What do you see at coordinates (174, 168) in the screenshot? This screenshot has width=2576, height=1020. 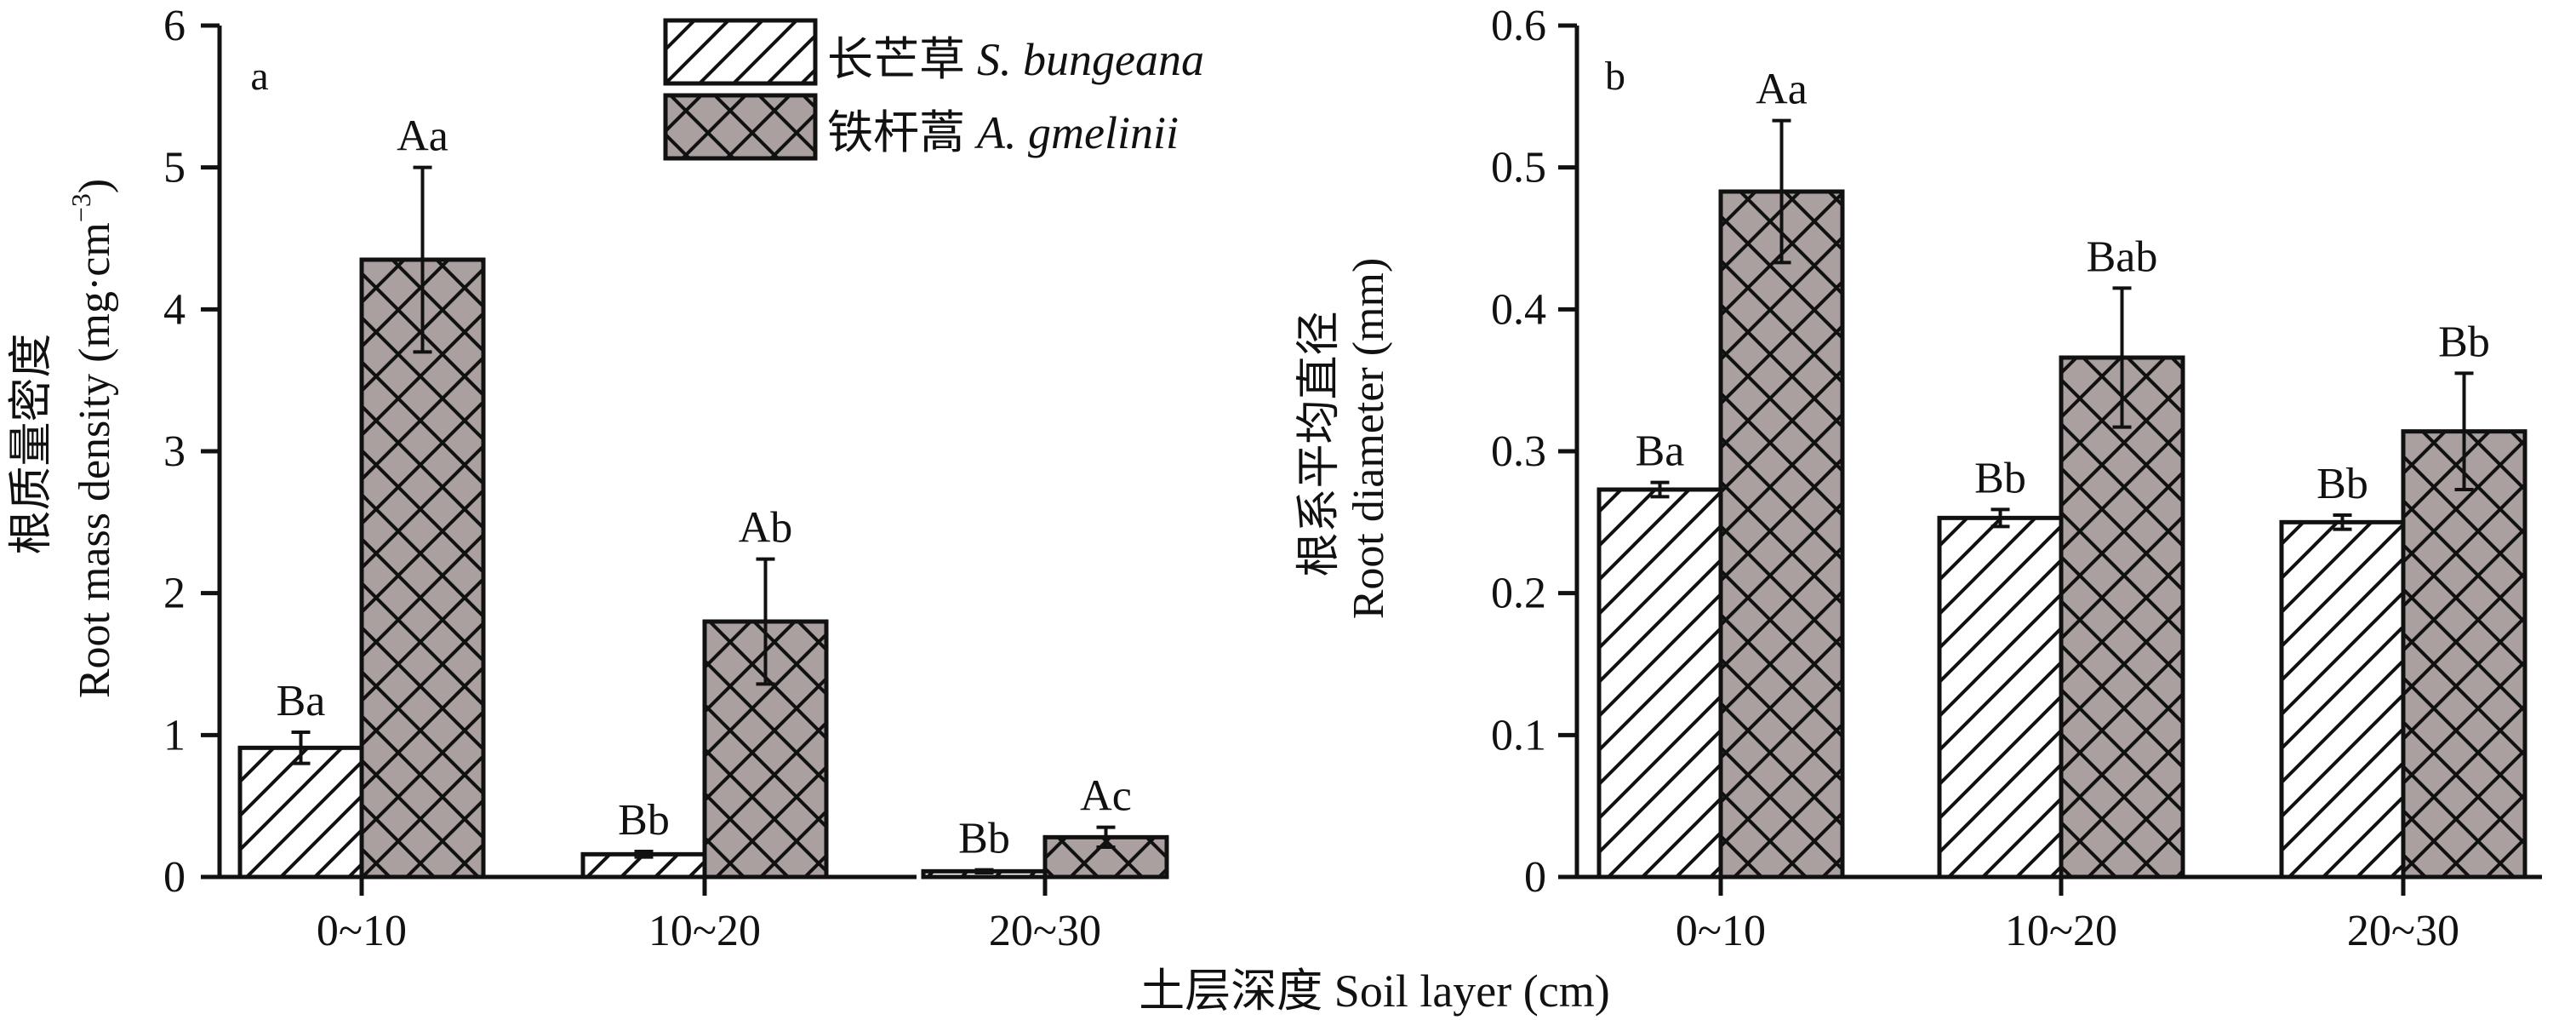 I see `y-tick-label: 5` at bounding box center [174, 168].